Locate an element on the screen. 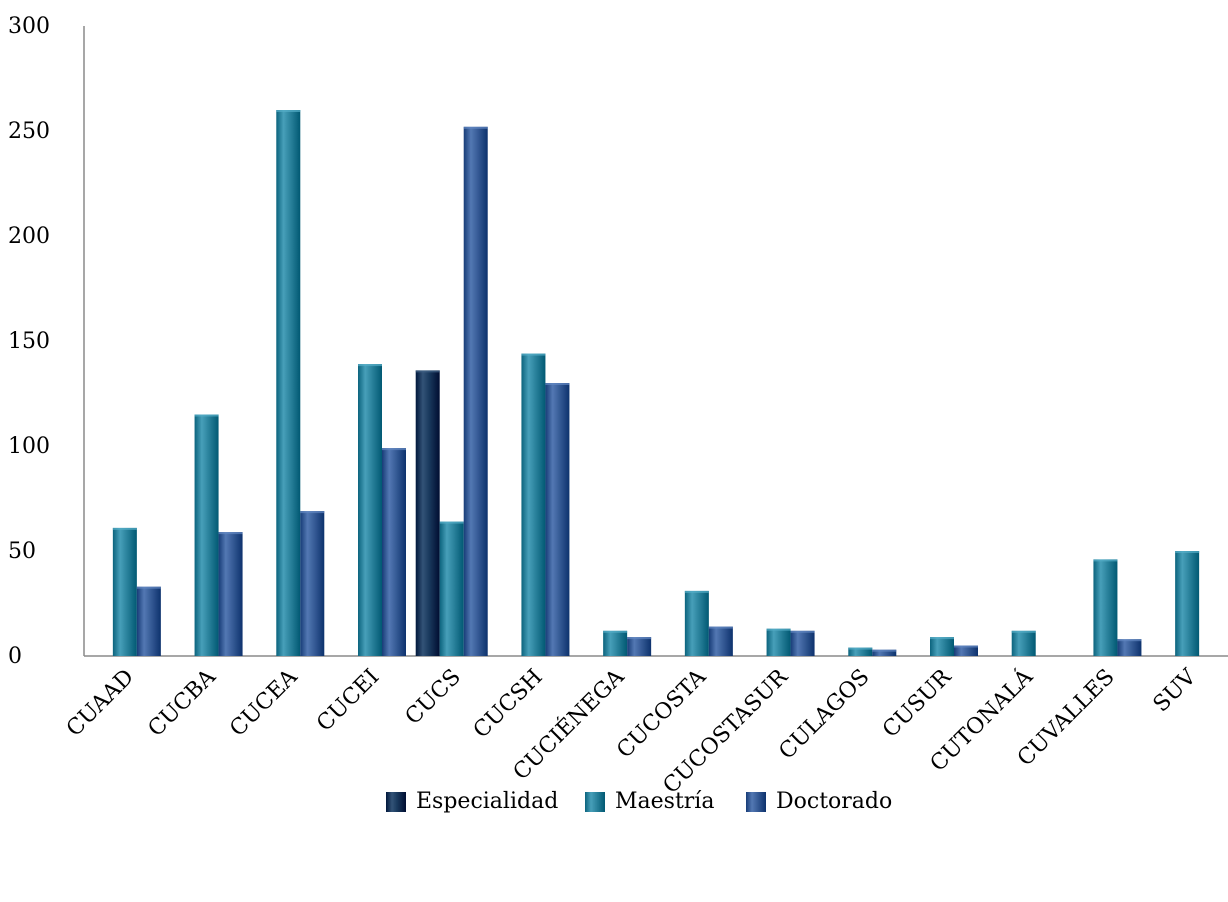 The image size is (1228, 902). x-tick-label: CUCSH is located at coordinates (508, 704).